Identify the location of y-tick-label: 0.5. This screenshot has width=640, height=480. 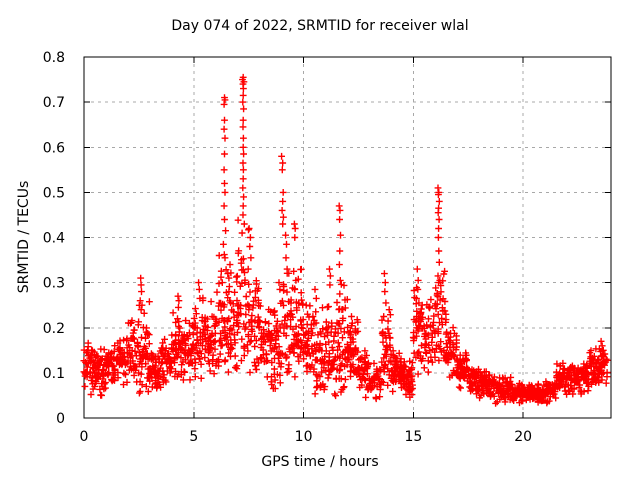
(54, 193).